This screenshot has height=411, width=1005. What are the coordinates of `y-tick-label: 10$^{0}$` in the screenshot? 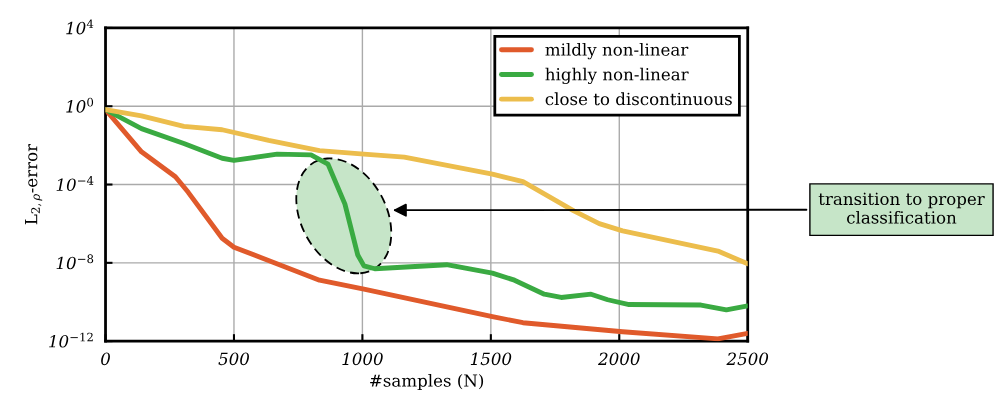 It's located at (80, 105).